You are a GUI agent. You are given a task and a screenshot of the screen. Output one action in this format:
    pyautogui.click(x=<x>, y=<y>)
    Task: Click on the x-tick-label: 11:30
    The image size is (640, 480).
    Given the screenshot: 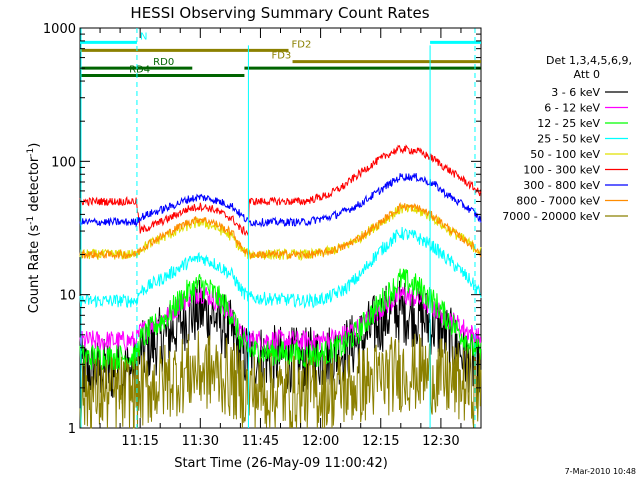 What is the action you would take?
    pyautogui.click(x=200, y=441)
    